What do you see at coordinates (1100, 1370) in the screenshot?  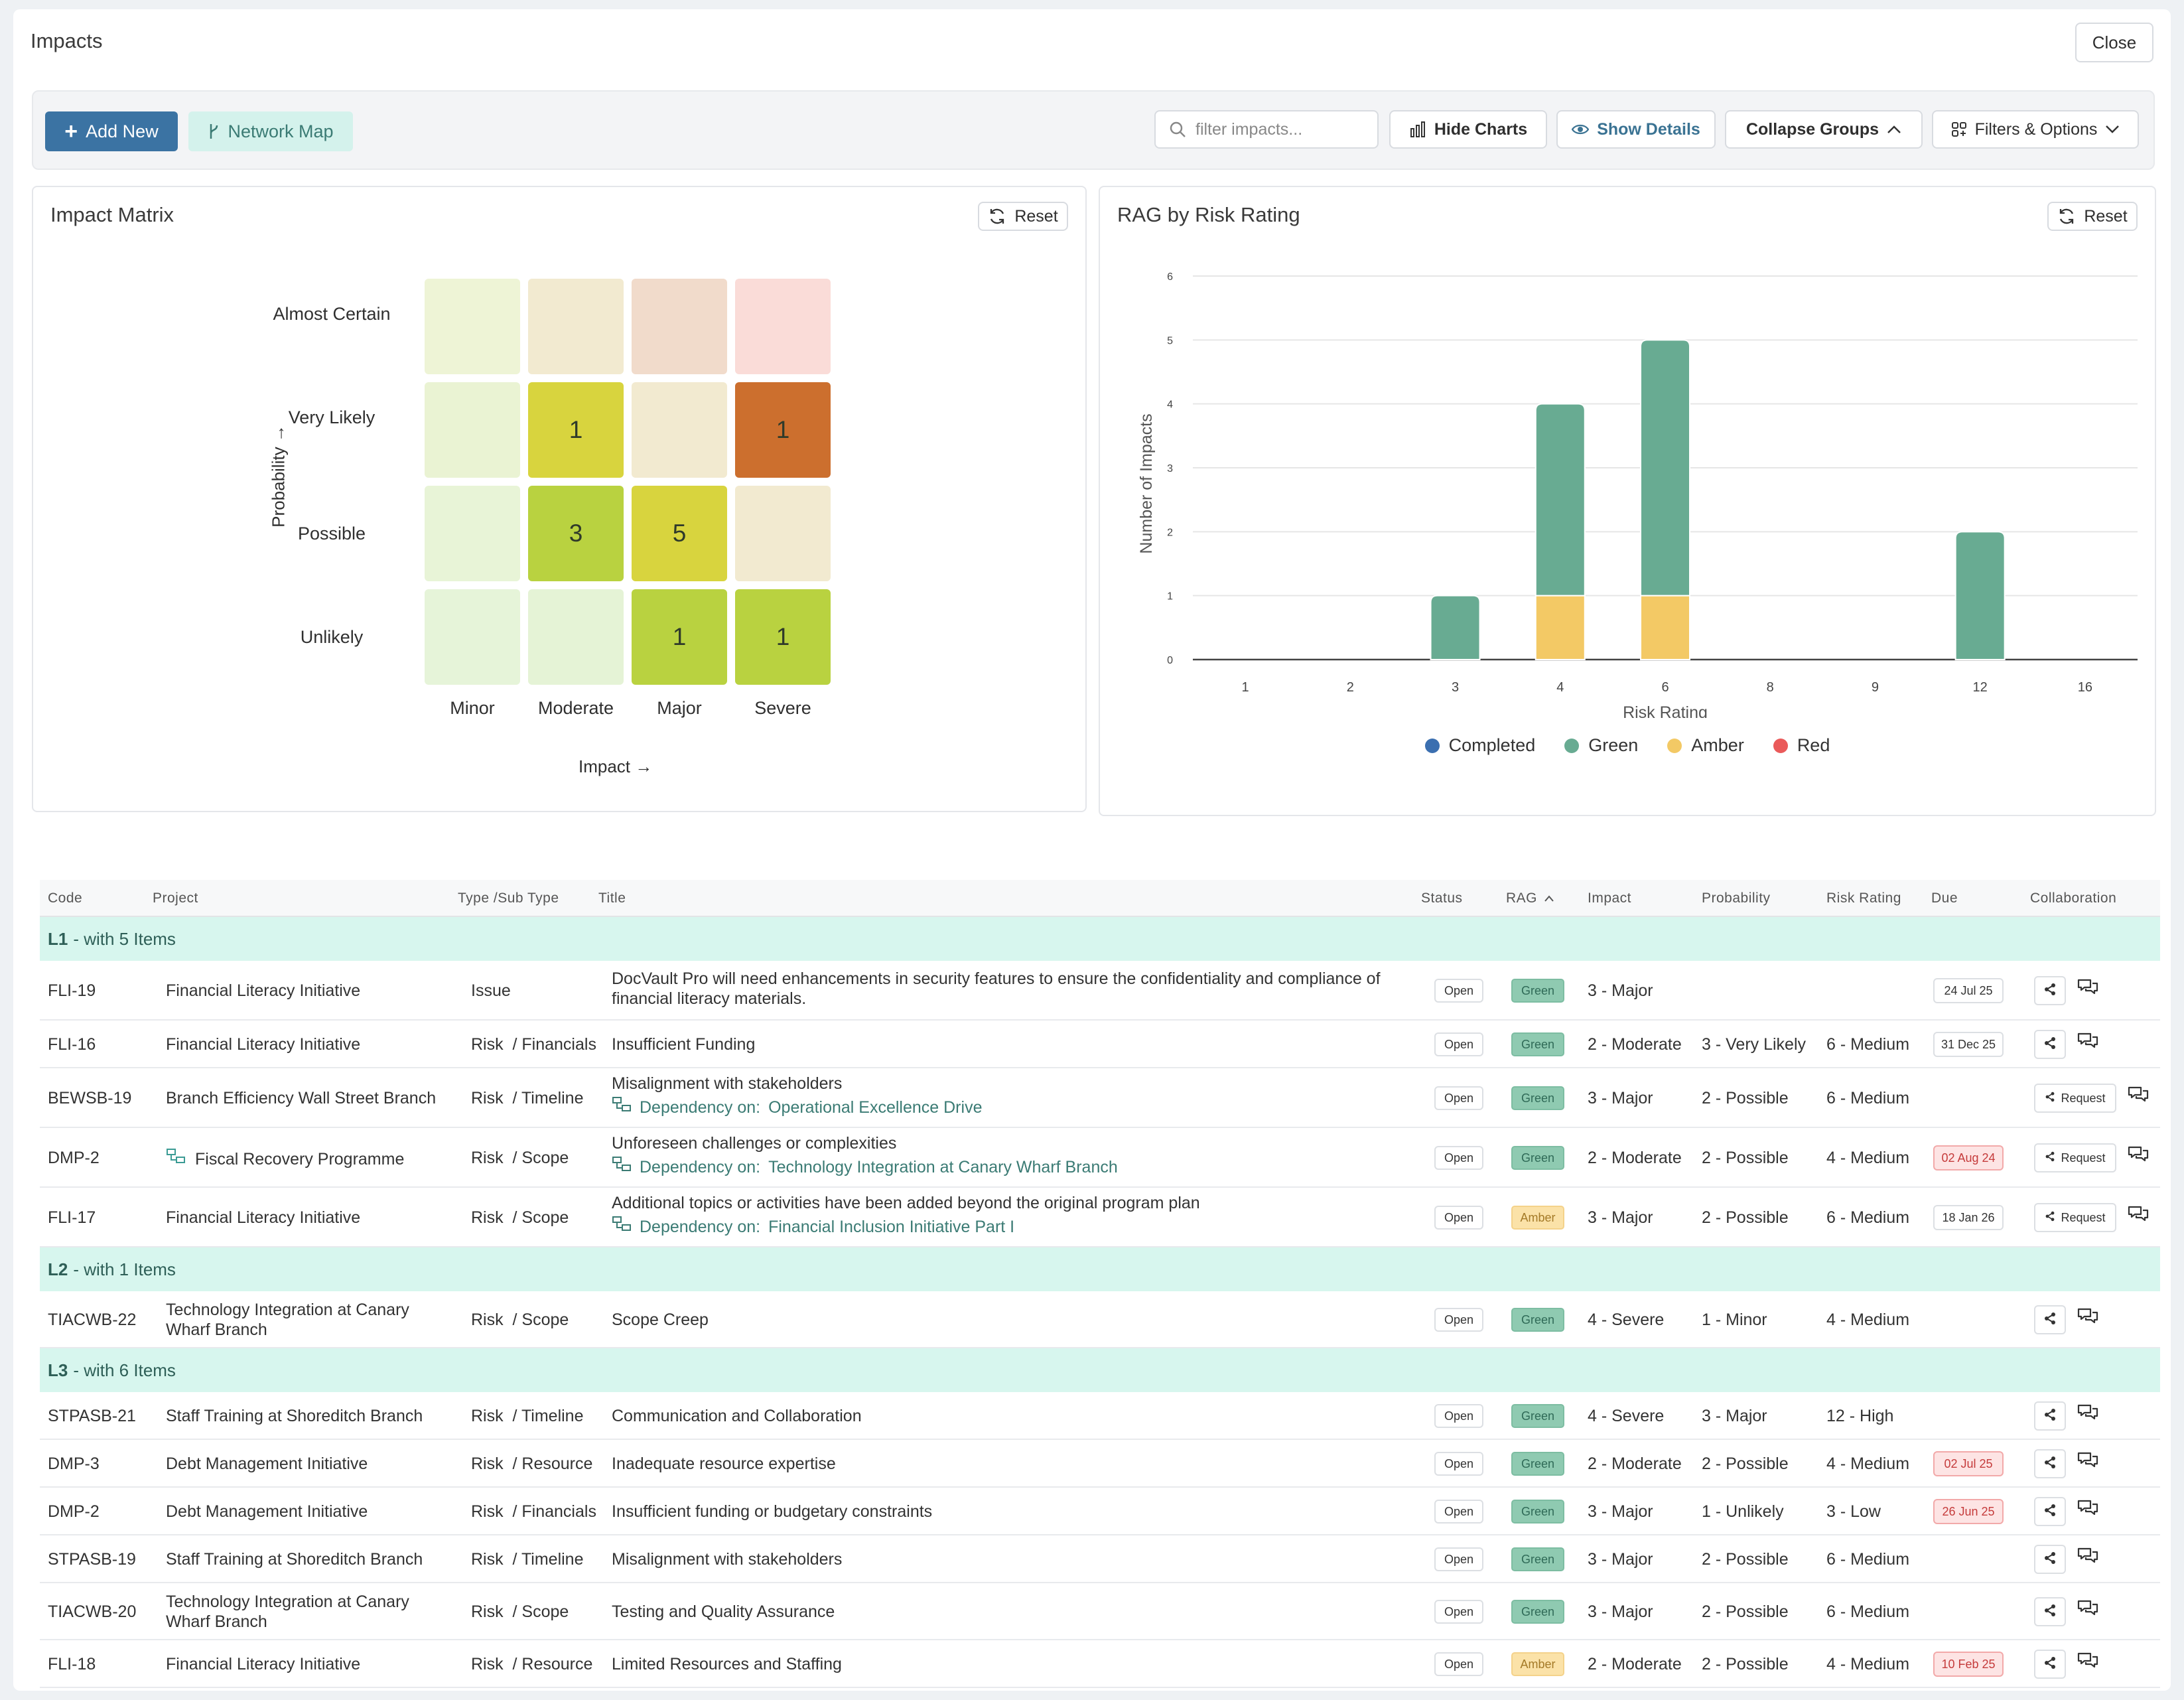 I see `group-row: L3- with 6 Items` at bounding box center [1100, 1370].